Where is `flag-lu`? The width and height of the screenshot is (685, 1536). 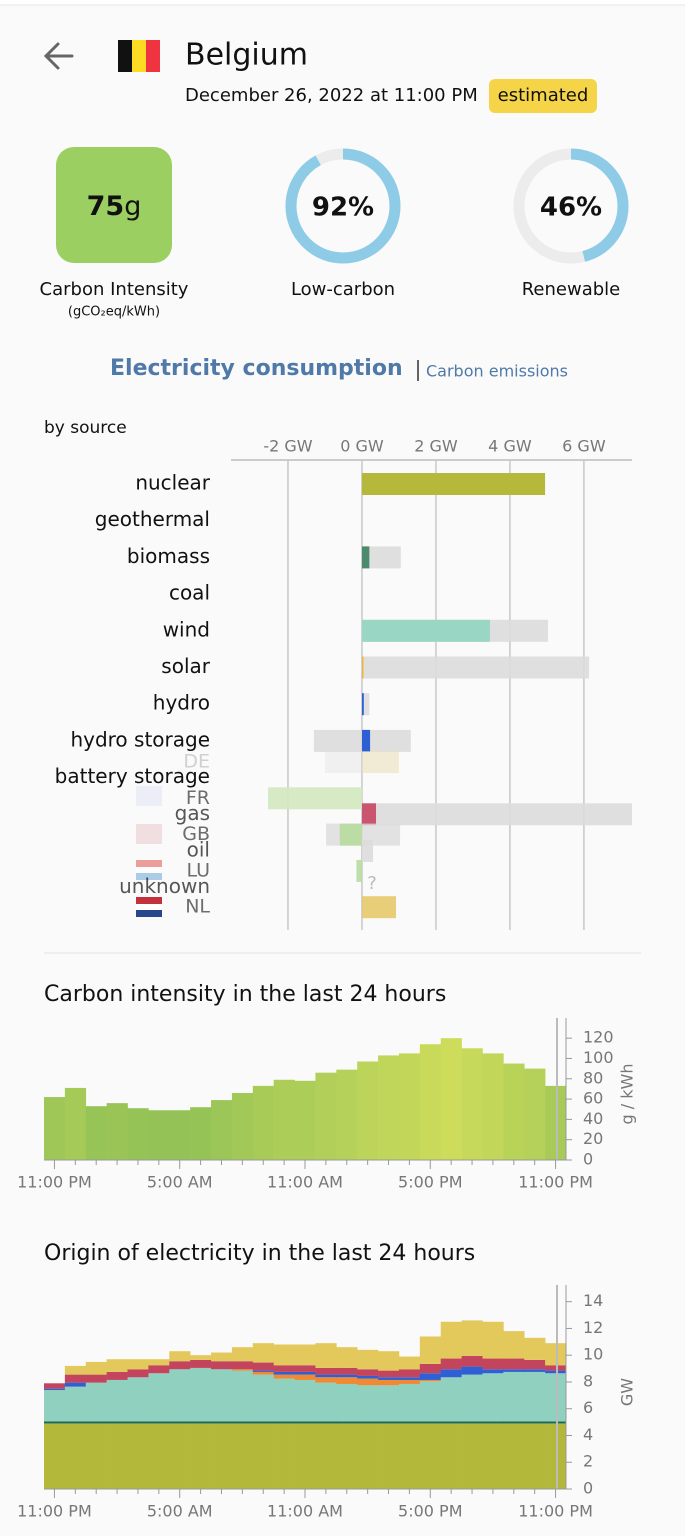 flag-lu is located at coordinates (149, 876).